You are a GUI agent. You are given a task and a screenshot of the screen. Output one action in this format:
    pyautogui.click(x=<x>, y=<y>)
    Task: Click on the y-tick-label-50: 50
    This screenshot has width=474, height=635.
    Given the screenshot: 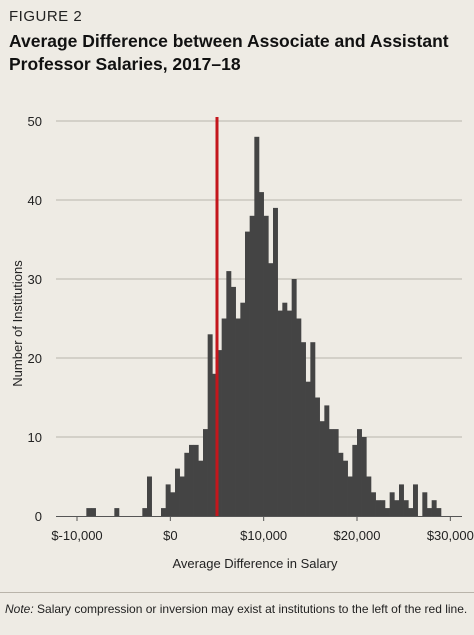 What is the action you would take?
    pyautogui.click(x=35, y=121)
    